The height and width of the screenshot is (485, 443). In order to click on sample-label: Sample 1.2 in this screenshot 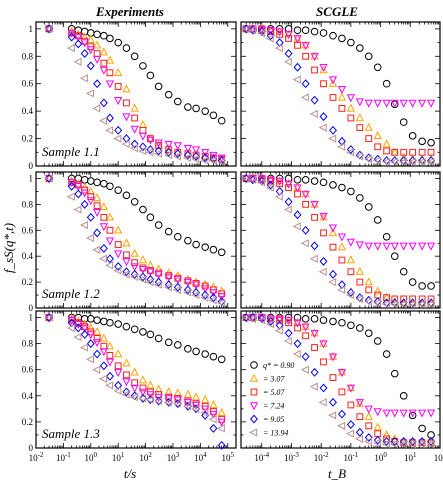, I will do `click(71, 293)`.